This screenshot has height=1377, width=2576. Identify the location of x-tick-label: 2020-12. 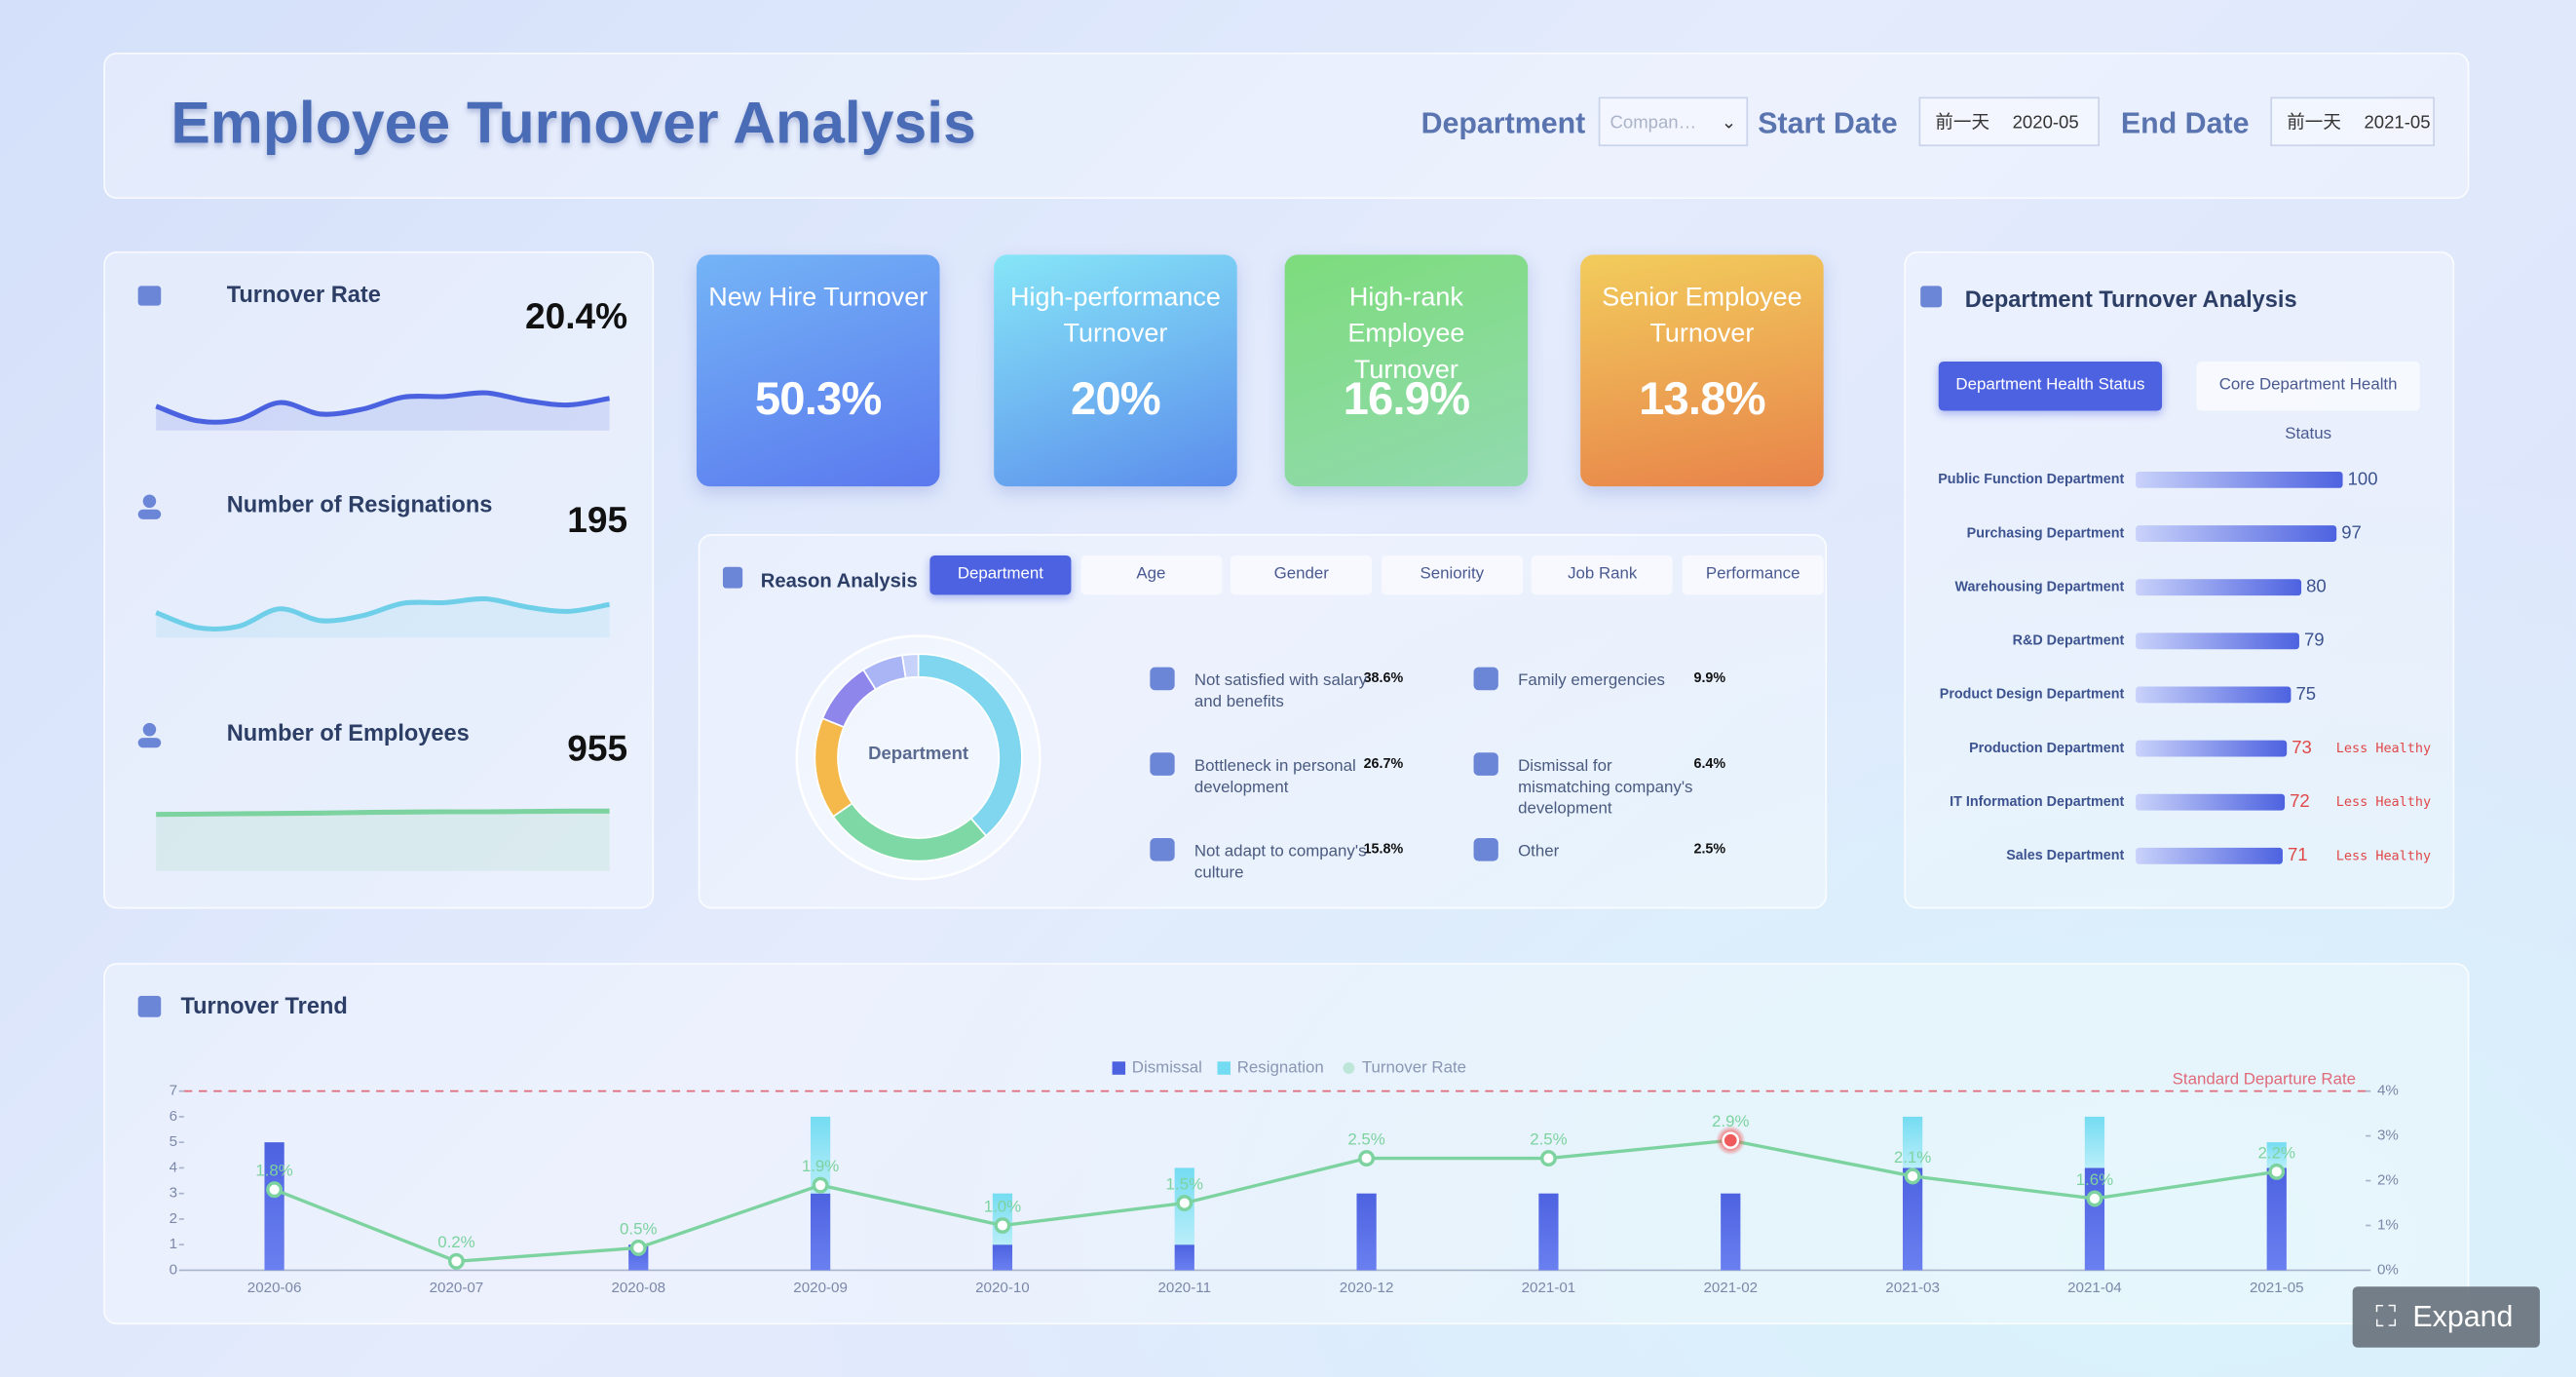
(1367, 1288).